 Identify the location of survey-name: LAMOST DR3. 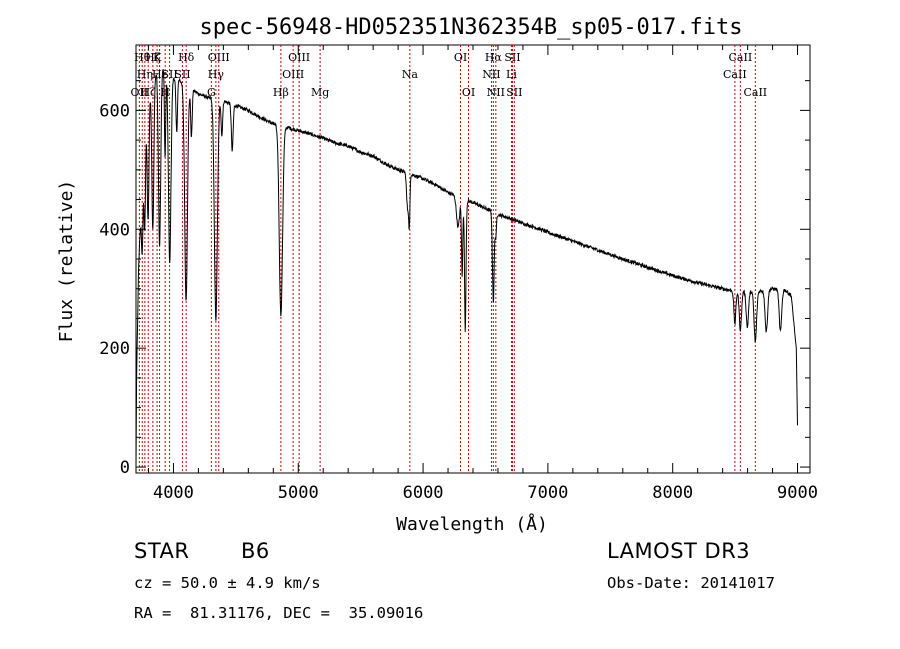
(679, 551).